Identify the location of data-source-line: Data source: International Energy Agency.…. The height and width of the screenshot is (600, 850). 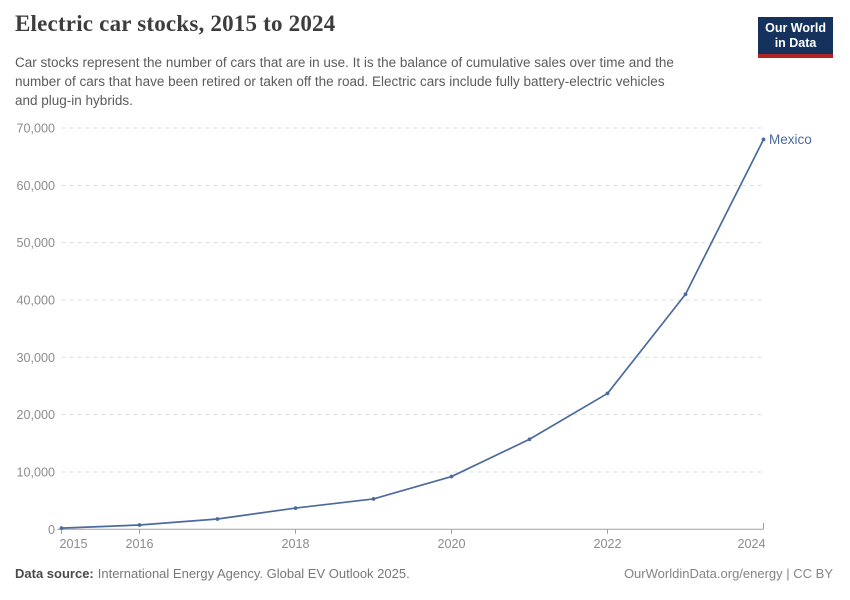
(212, 573).